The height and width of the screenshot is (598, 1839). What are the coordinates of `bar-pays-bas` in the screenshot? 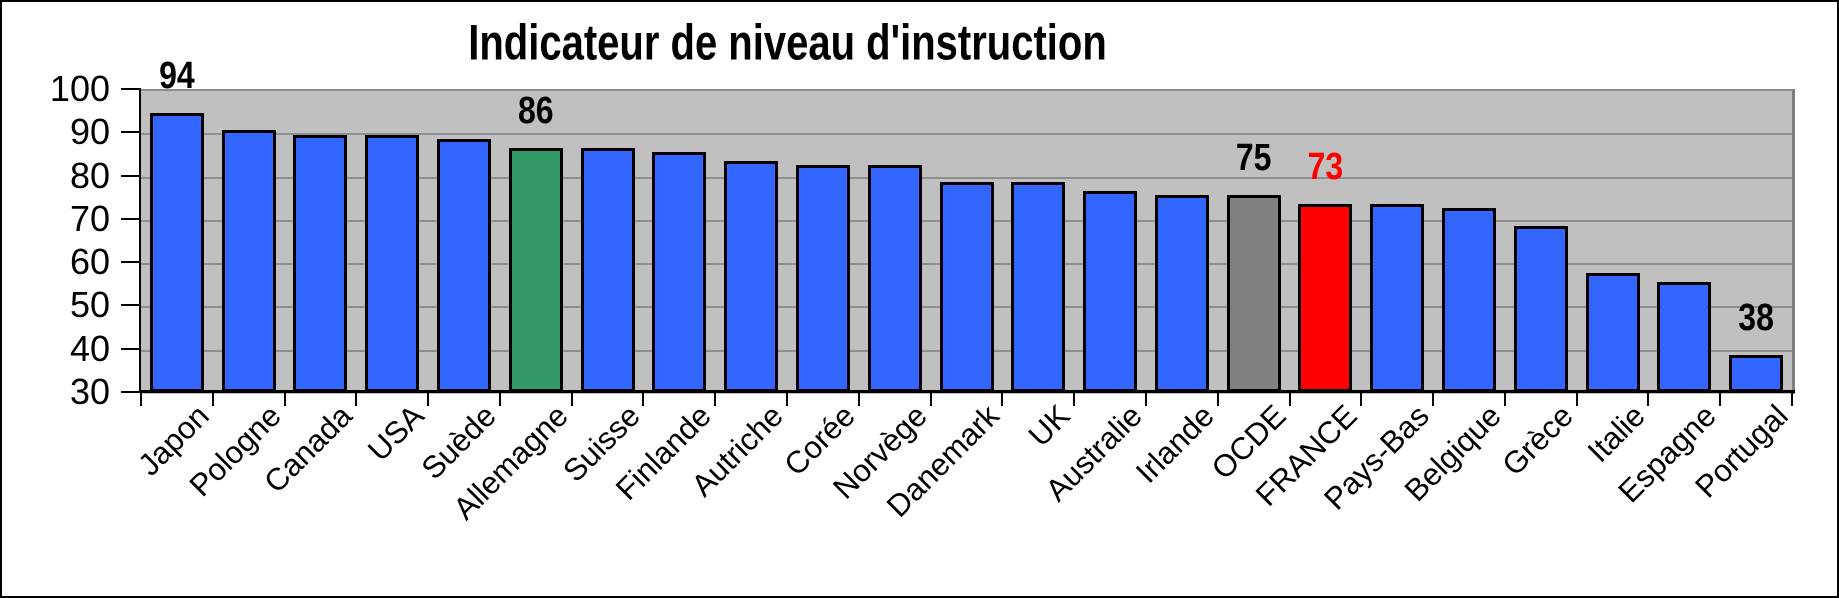 It's located at (1397, 297).